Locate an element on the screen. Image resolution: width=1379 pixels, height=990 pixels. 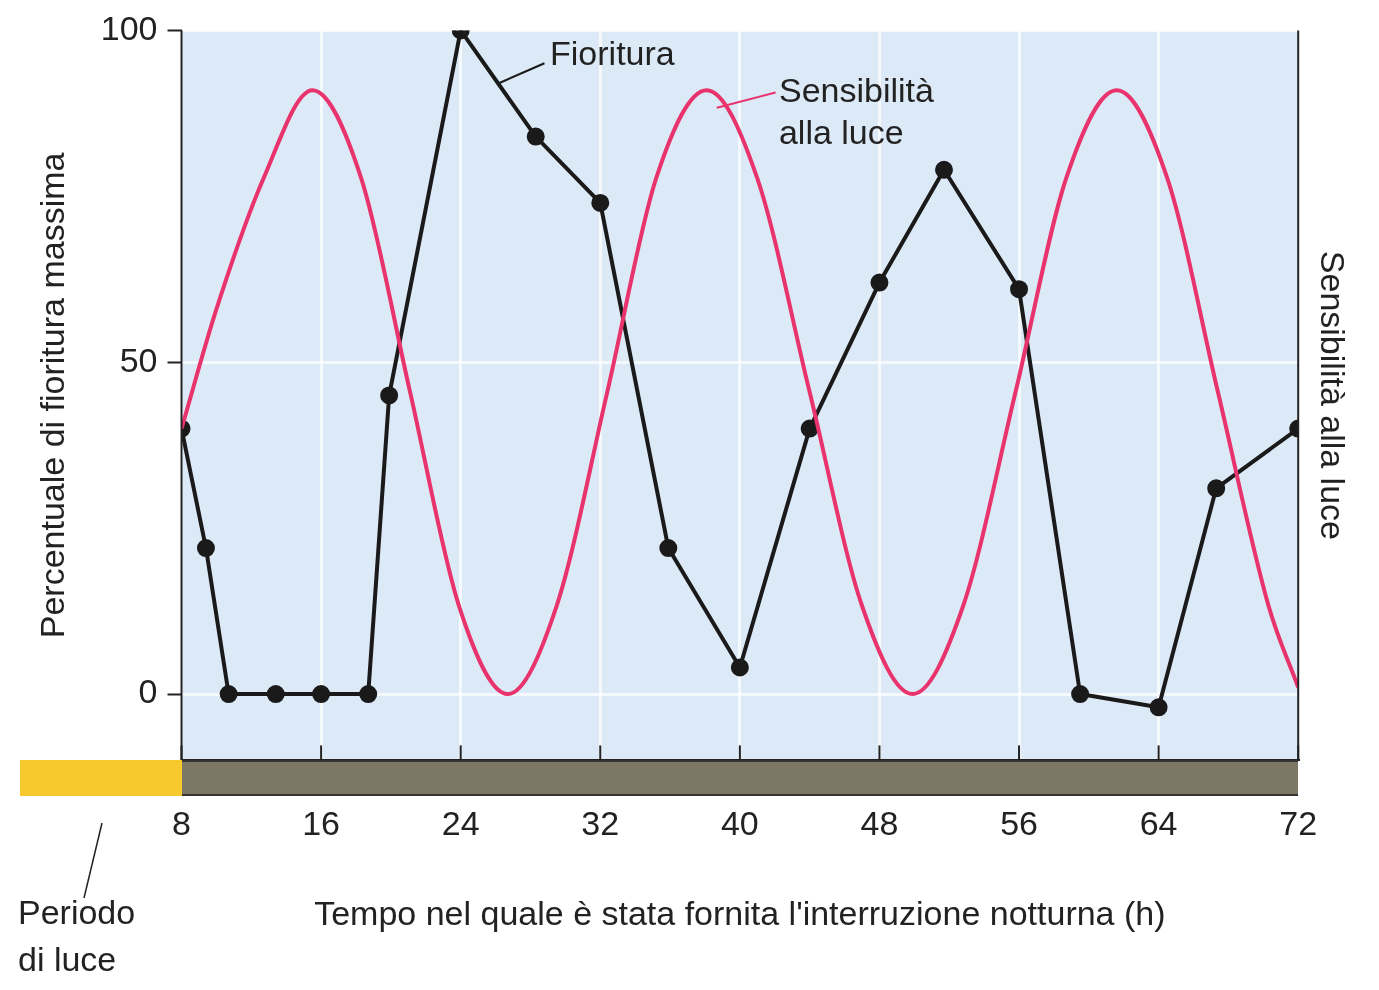
x-tick-label: 40 is located at coordinates (739, 823).